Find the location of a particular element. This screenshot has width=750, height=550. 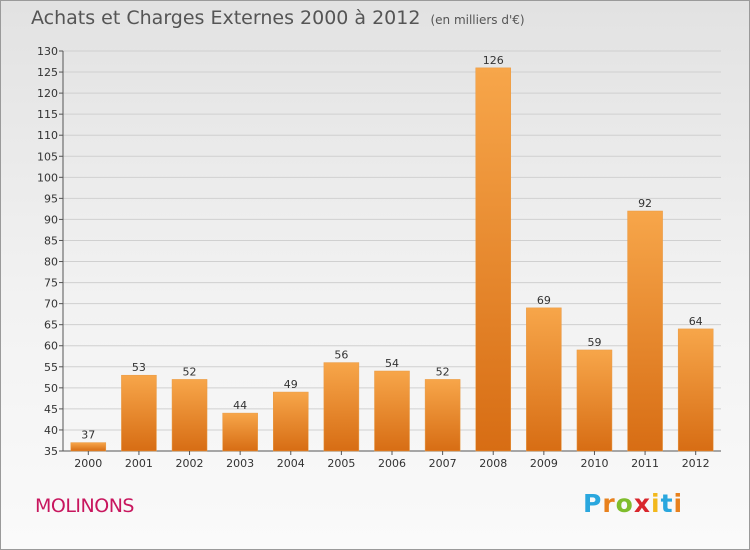

y-tick-label: 120 is located at coordinates (47, 93).